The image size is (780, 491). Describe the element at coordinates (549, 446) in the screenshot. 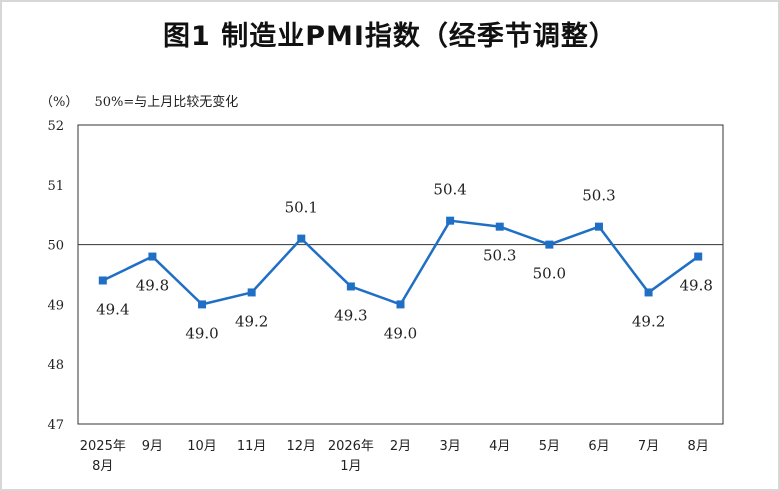

I see `x-tick-label: 5月` at that location.